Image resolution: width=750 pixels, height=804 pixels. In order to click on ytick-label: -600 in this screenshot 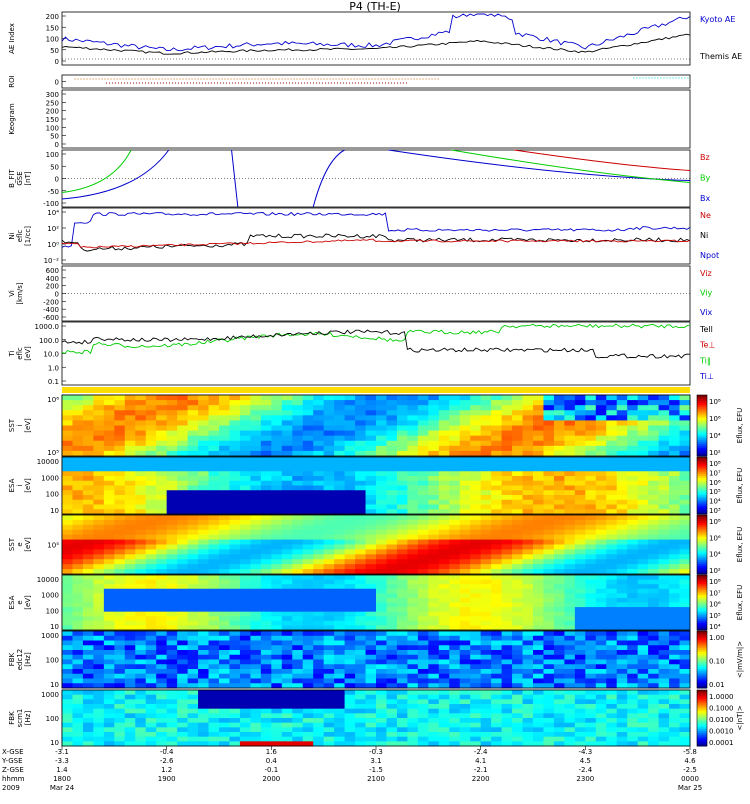, I will do `click(51, 318)`.